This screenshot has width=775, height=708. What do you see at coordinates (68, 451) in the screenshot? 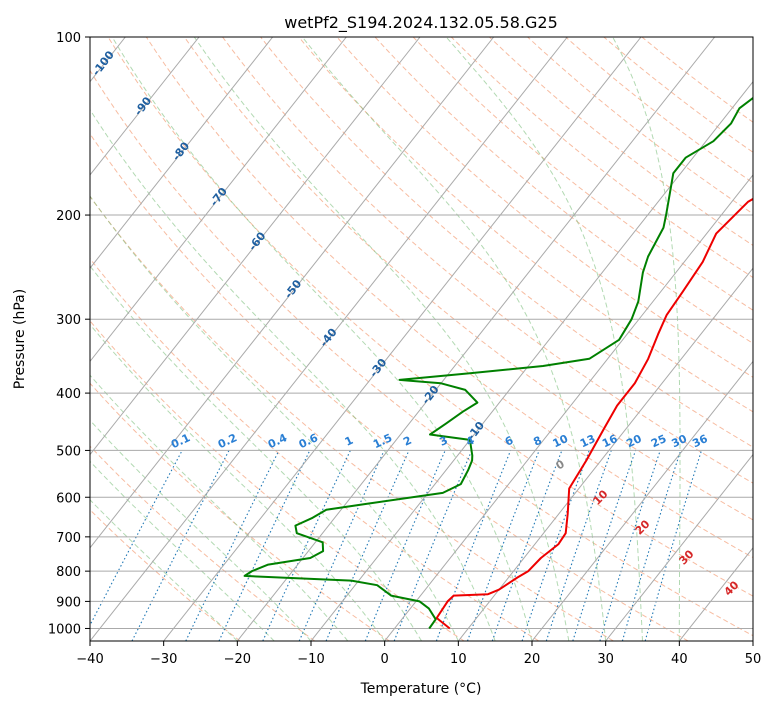
I see `y-tick-label: 500` at bounding box center [68, 451].